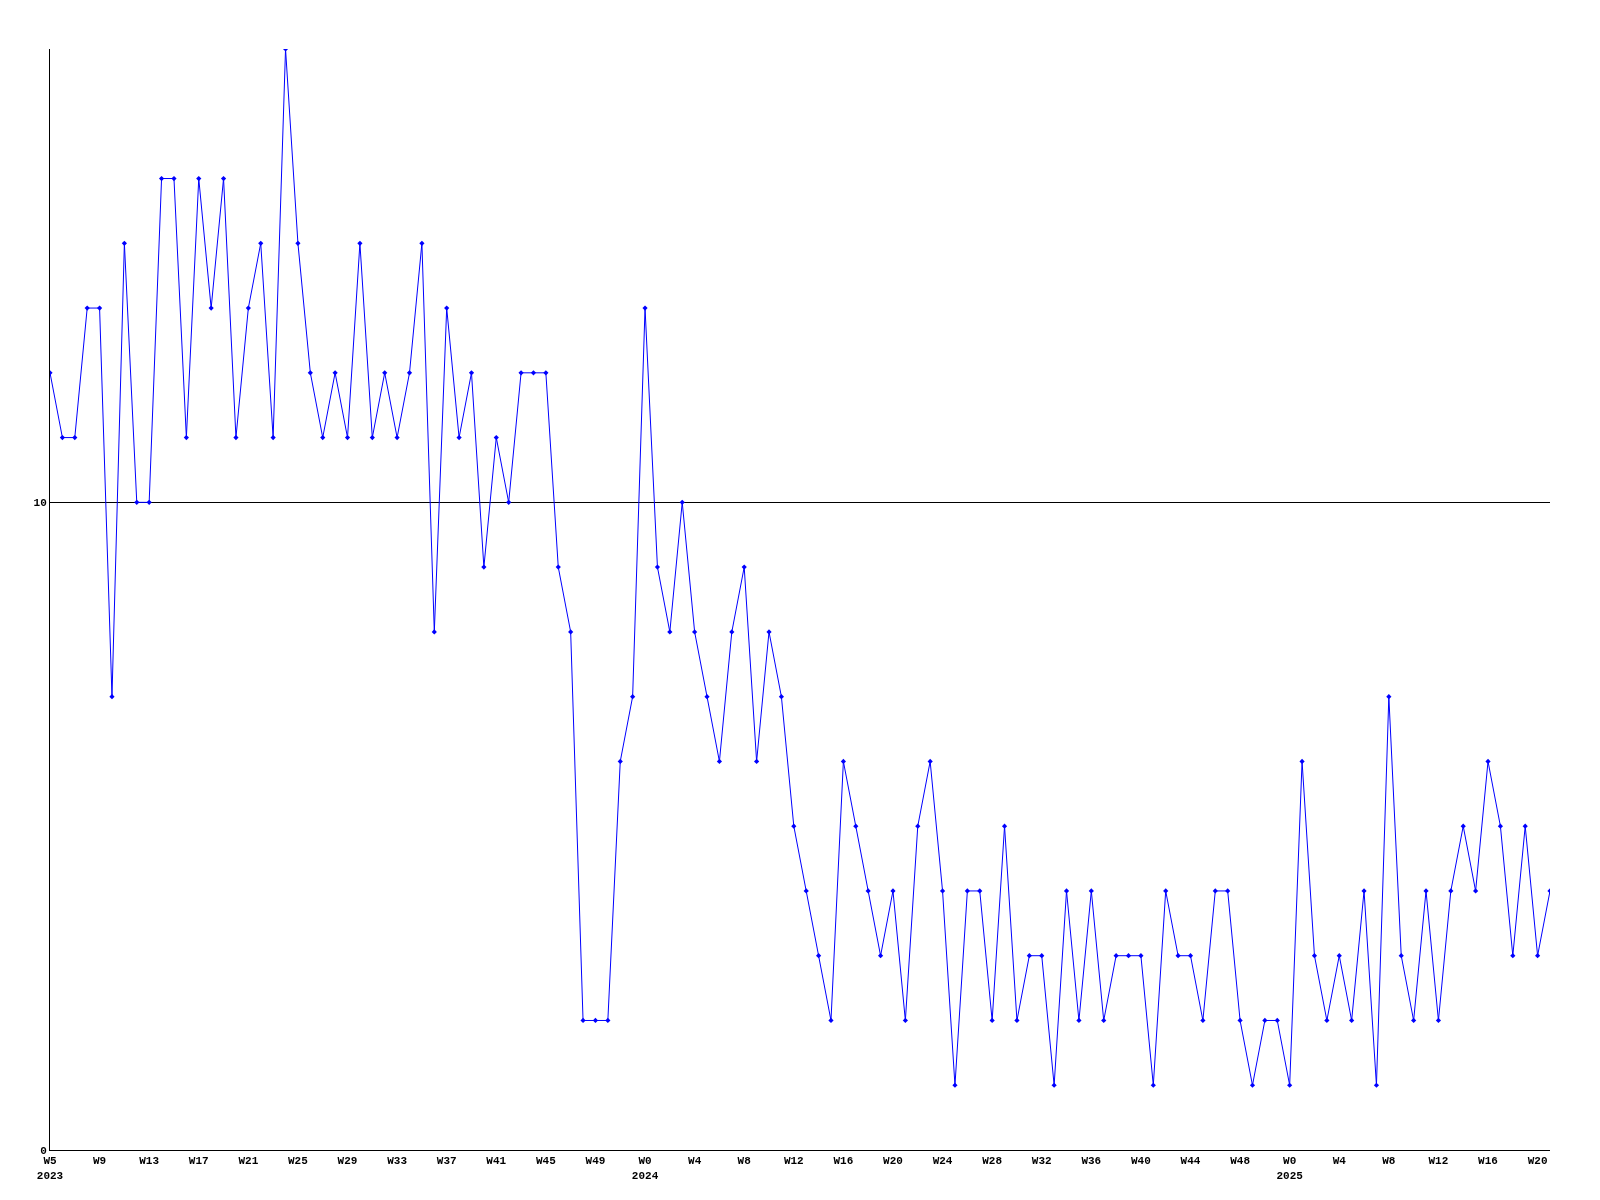 This screenshot has height=1200, width=1600. Describe the element at coordinates (1091, 1161) in the screenshot. I see `x-tick-label: W36` at that location.